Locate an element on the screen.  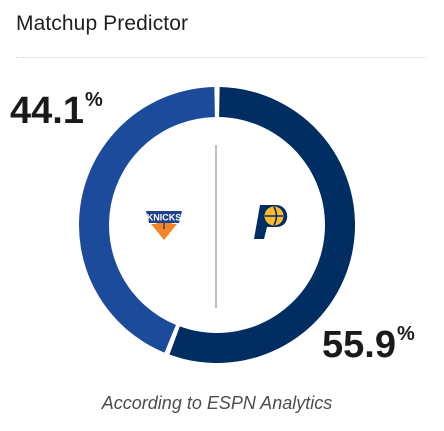
home-win-percentage: 55.9% is located at coordinates (368, 344).